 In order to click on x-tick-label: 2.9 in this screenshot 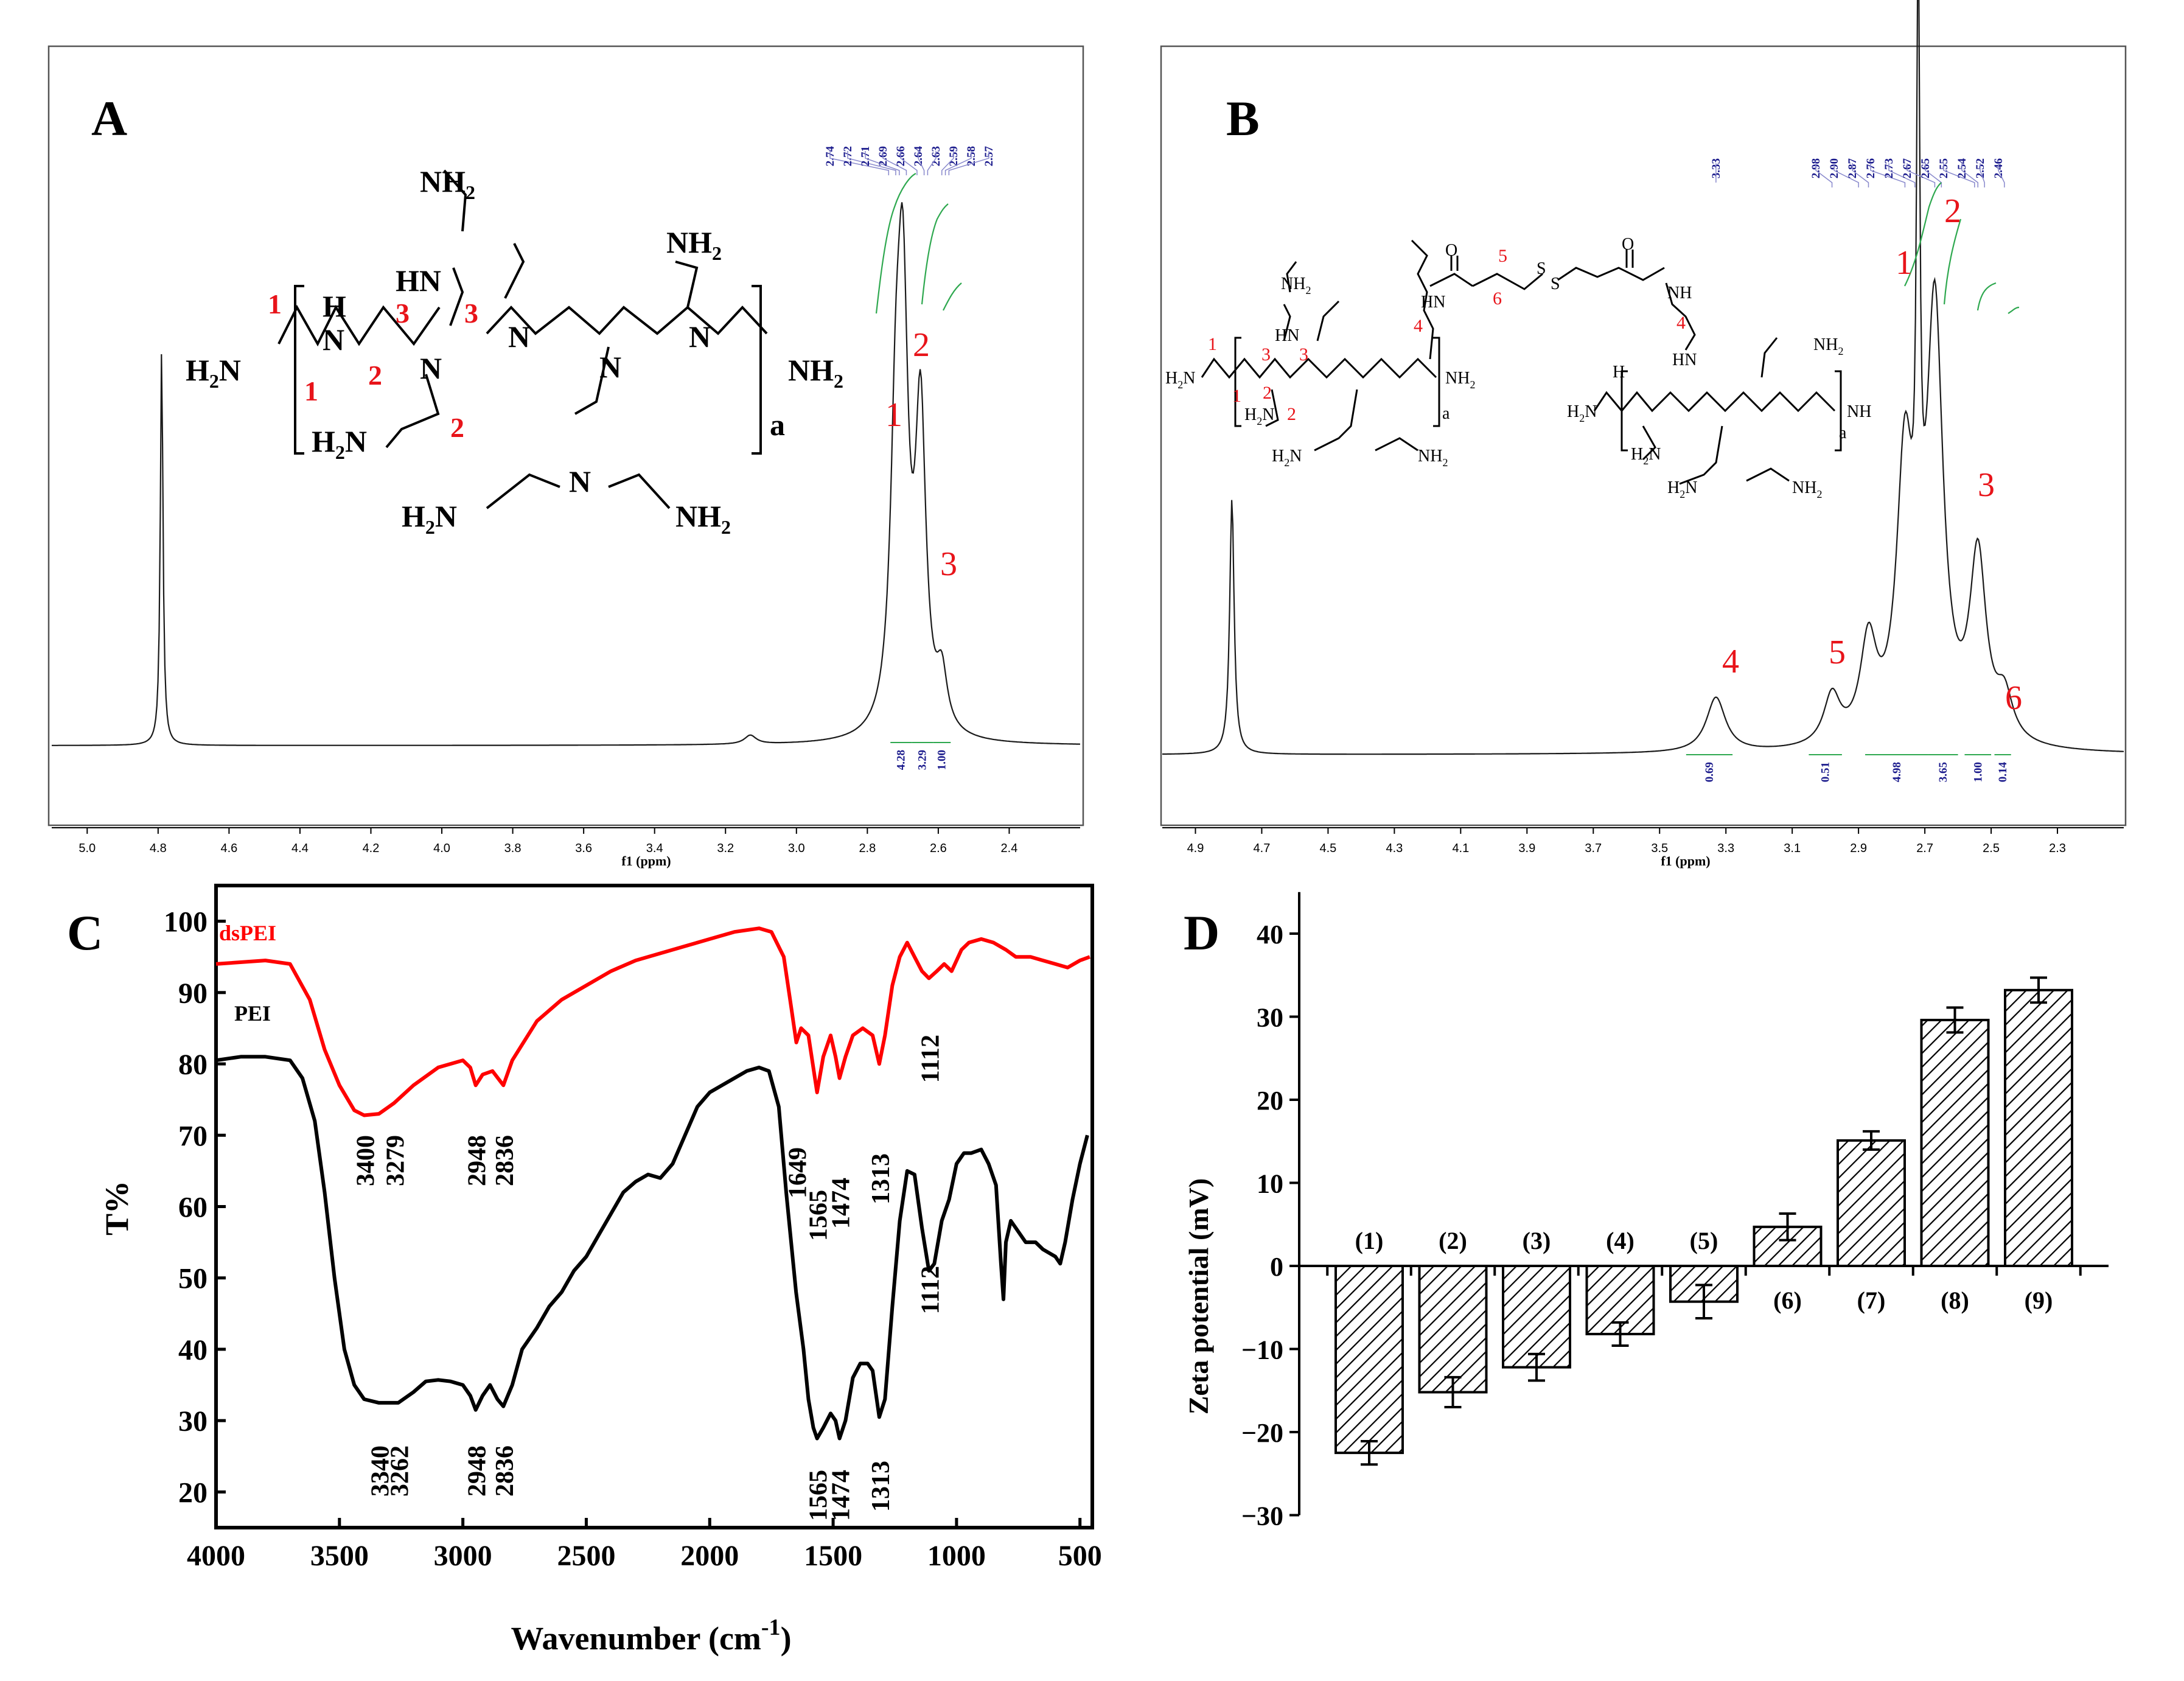, I will do `click(1858, 848)`.